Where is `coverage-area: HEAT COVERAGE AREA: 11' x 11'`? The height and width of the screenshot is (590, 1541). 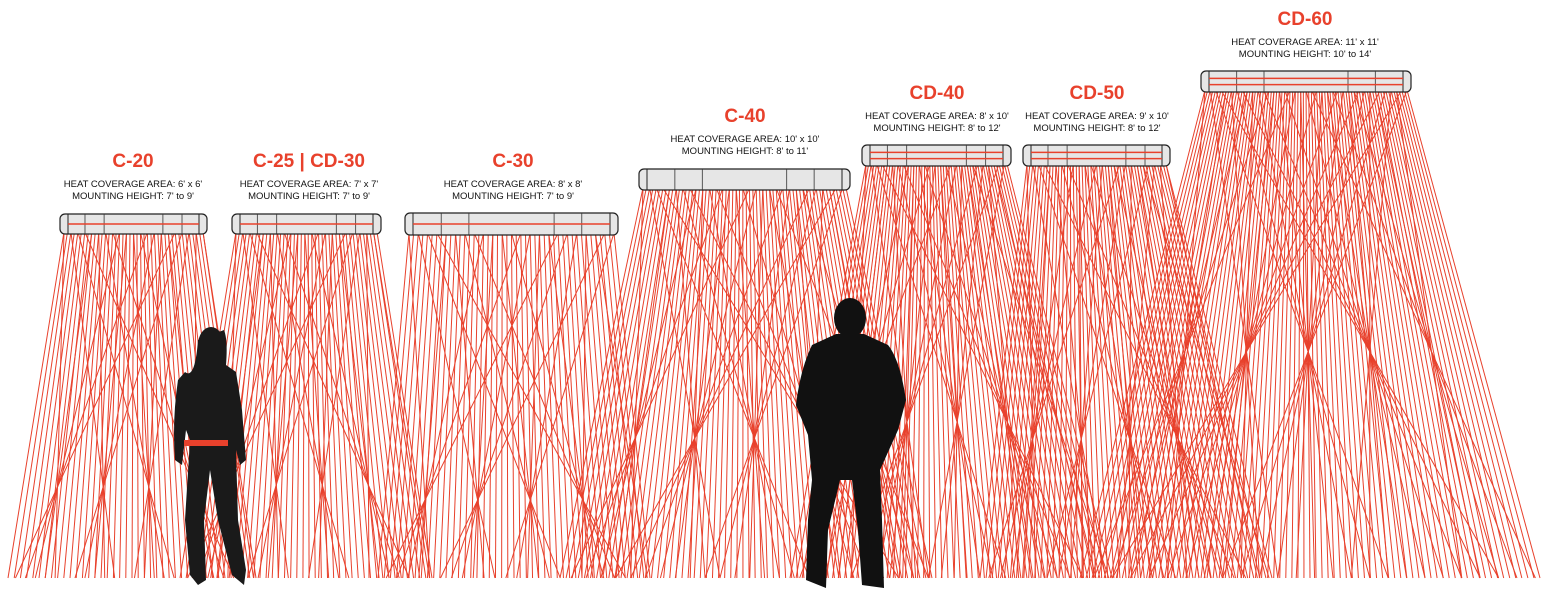 coverage-area: HEAT COVERAGE AREA: 11' x 11' is located at coordinates (1305, 42).